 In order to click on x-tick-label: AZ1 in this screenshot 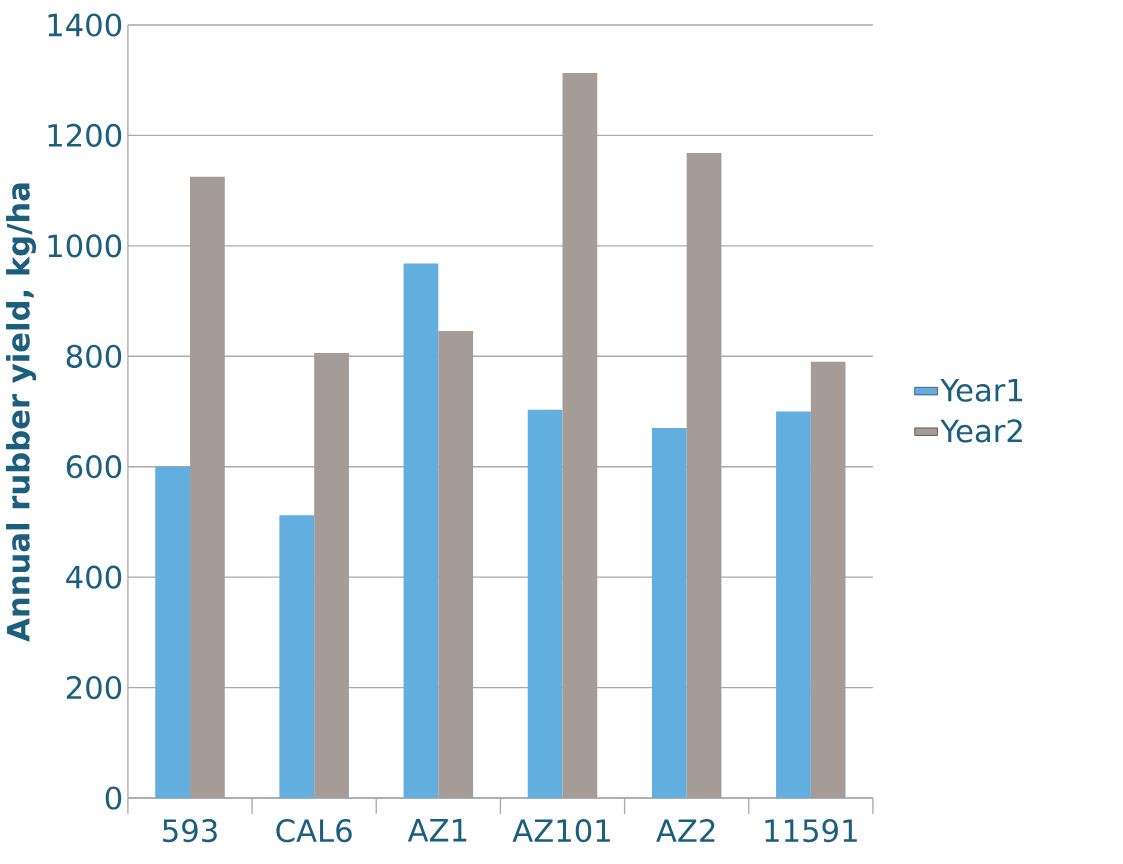, I will do `click(437, 830)`.